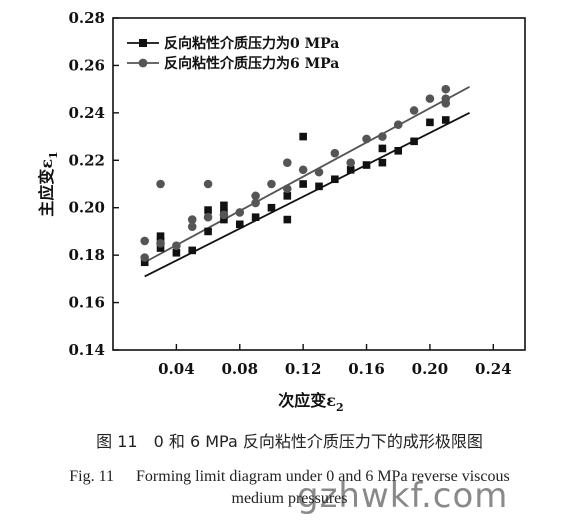 This screenshot has width=579, height=532. Describe the element at coordinates (143, 63) in the screenshot. I see `legend-circle-marker` at that location.